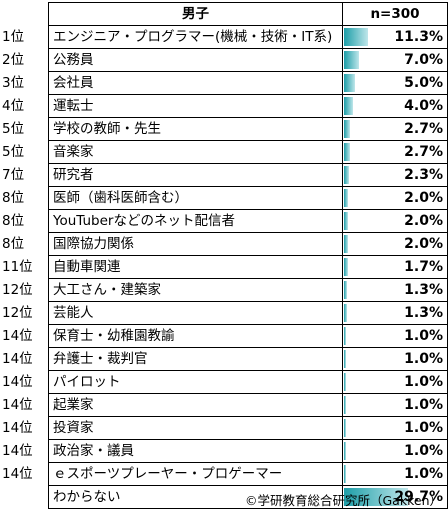 This screenshot has width=448, height=511. What do you see at coordinates (195, 244) in the screenshot?
I see `category-label: 国際協力関係` at bounding box center [195, 244].